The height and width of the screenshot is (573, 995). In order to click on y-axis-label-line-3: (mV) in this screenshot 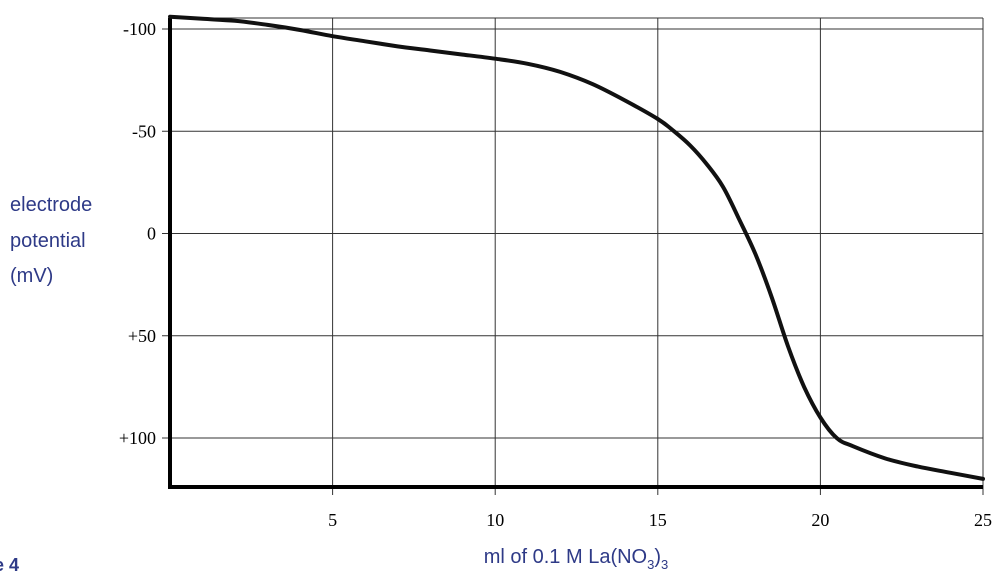, I will do `click(31, 276)`.